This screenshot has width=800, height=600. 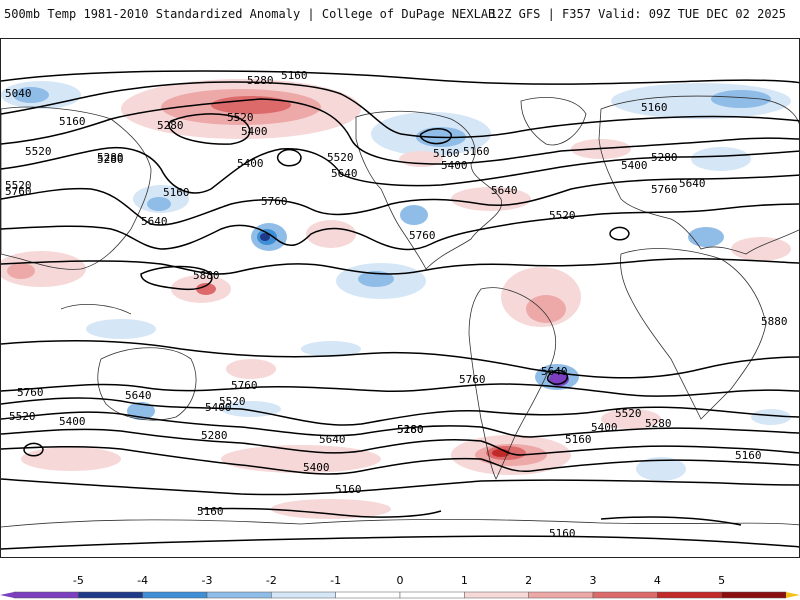 I want to click on colorbar-tick-label: 4, so click(x=657, y=580).